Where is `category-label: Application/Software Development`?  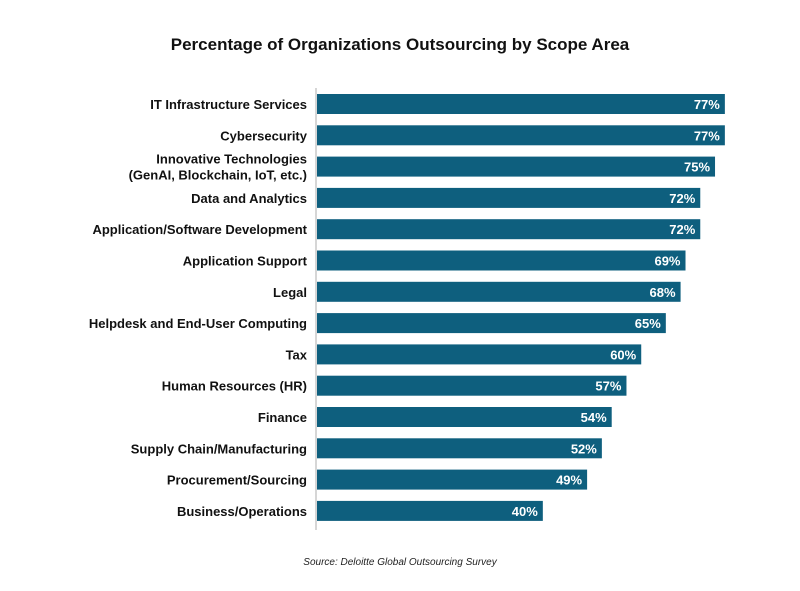 category-label: Application/Software Development is located at coordinates (199, 229).